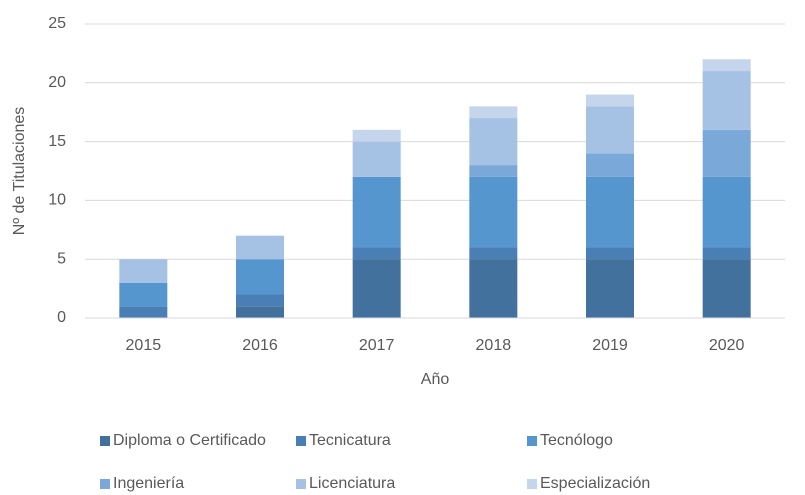 This screenshot has height=495, width=805. Describe the element at coordinates (727, 345) in the screenshot. I see `x-tick-label: 2020` at that location.